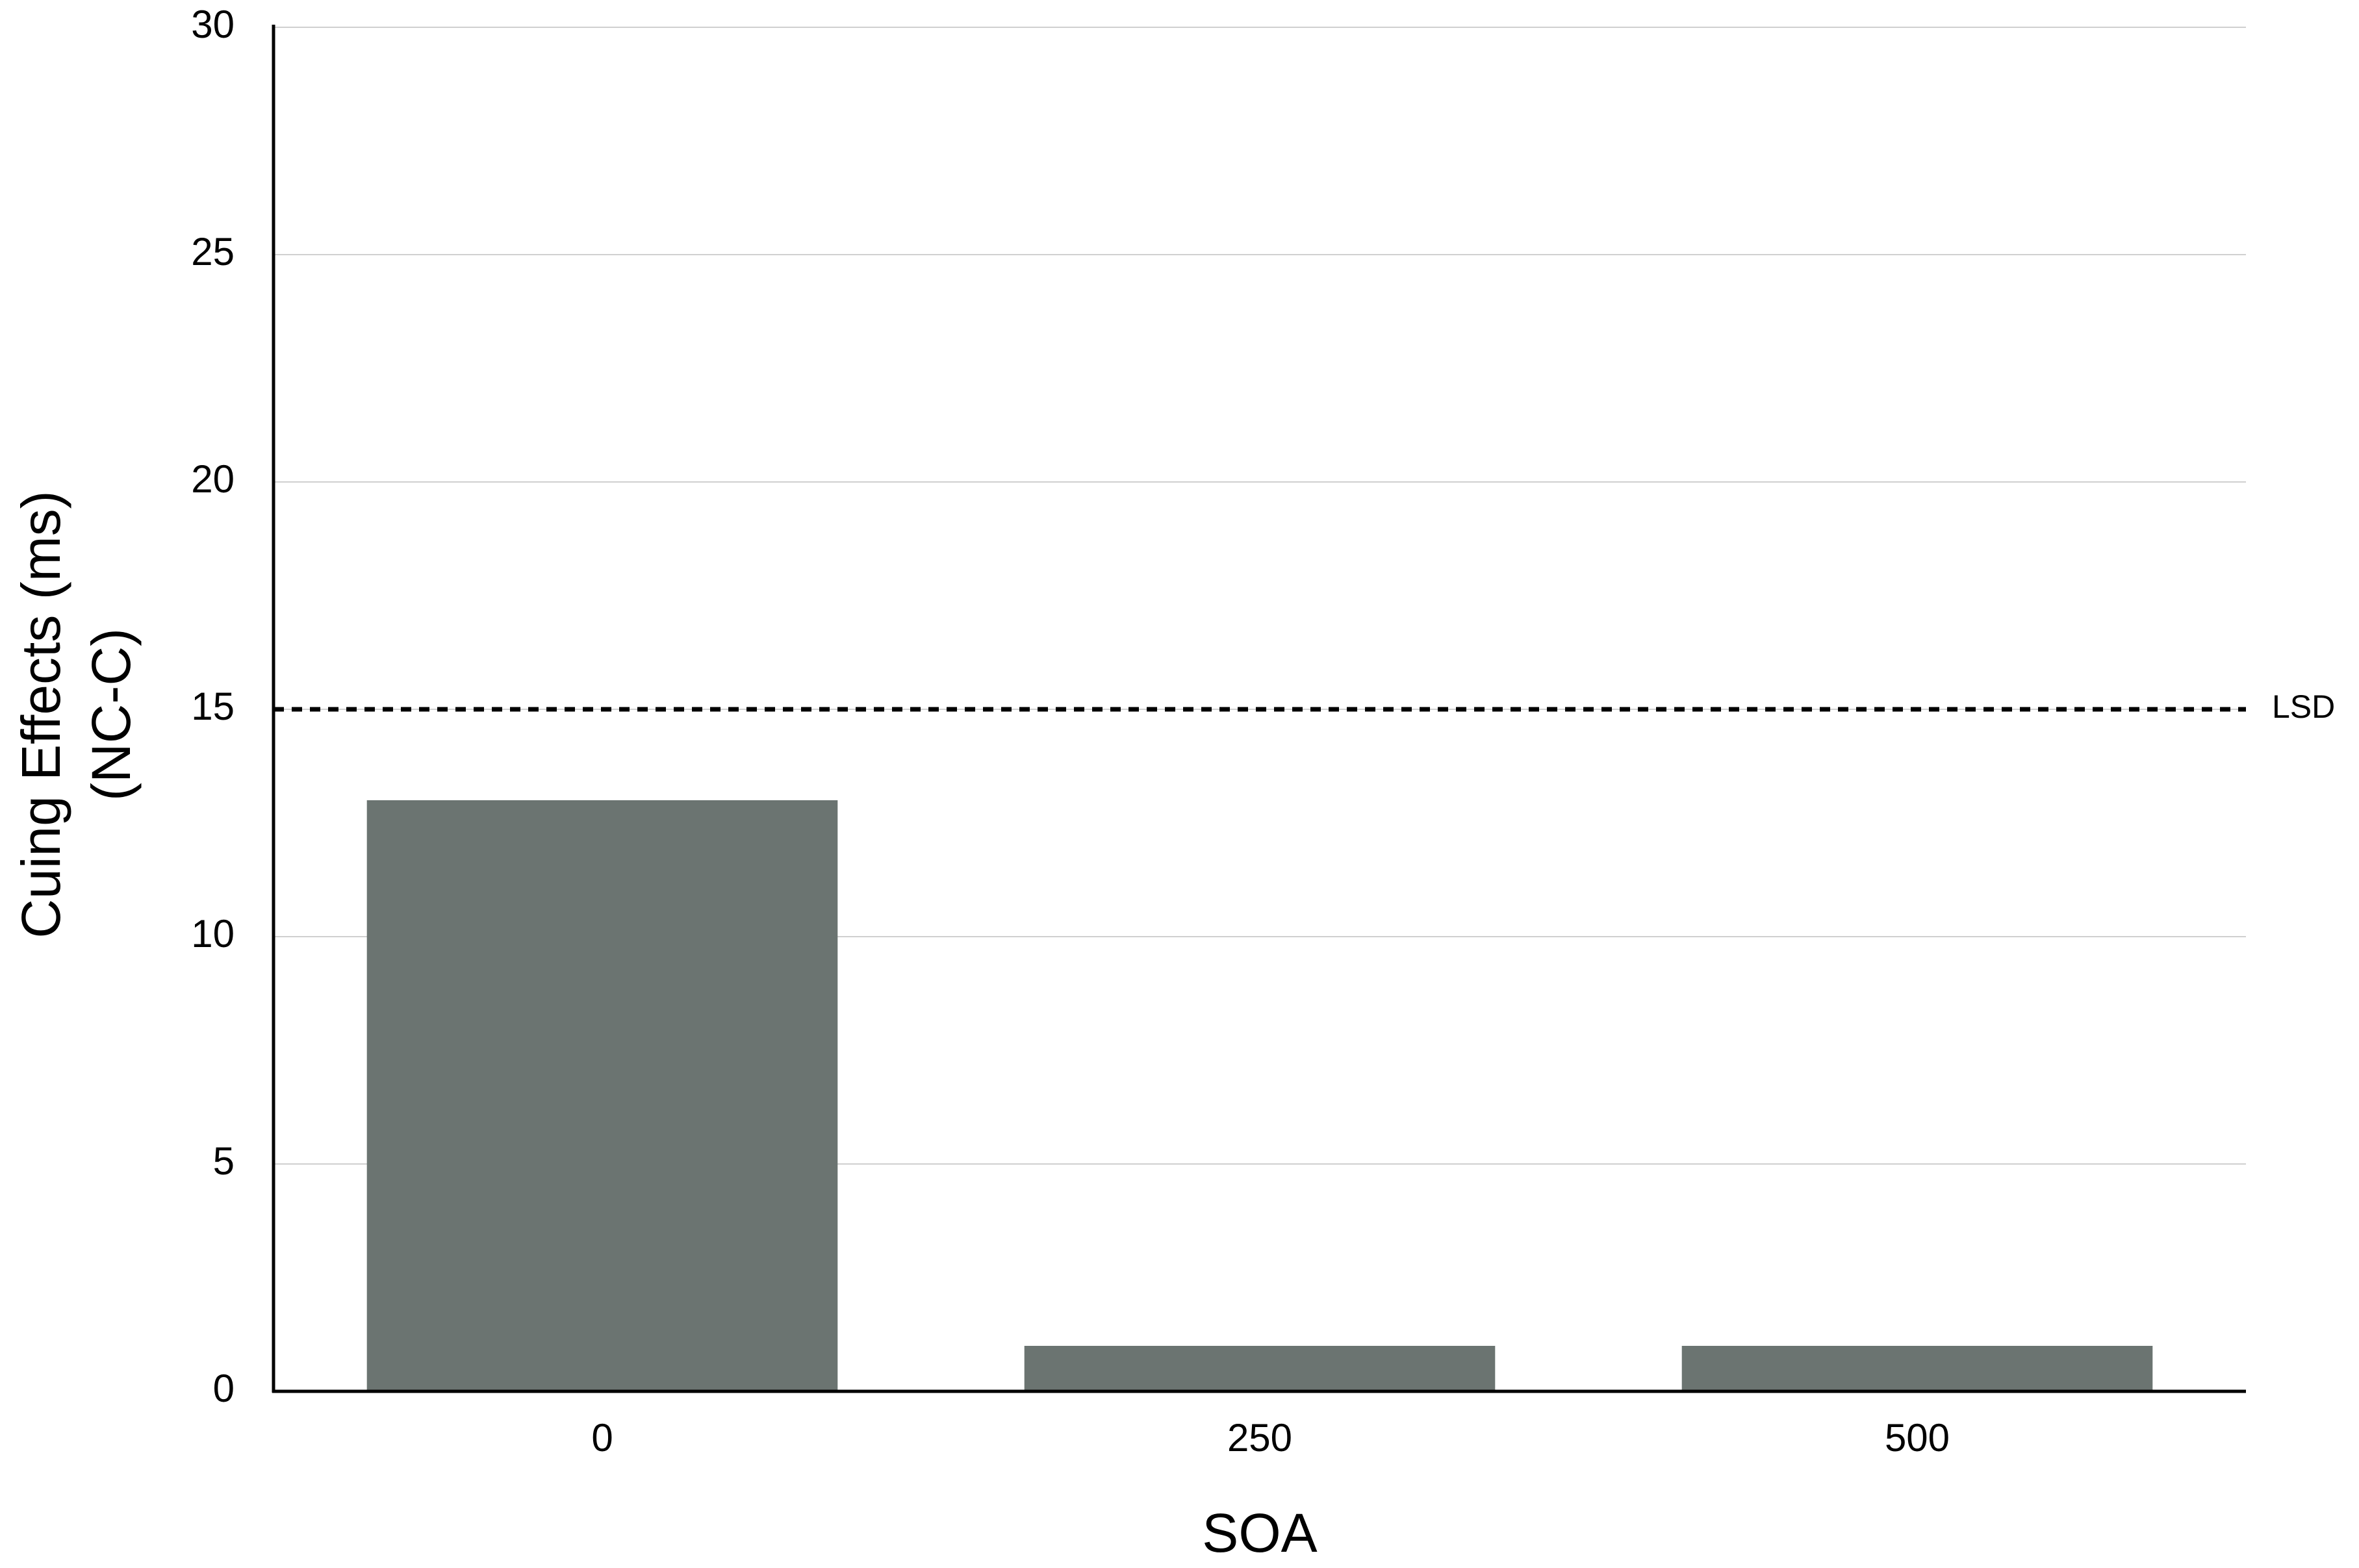 Image resolution: width=2359 pixels, height=1568 pixels. What do you see at coordinates (224, 1161) in the screenshot?
I see `y-tick-label: 5` at bounding box center [224, 1161].